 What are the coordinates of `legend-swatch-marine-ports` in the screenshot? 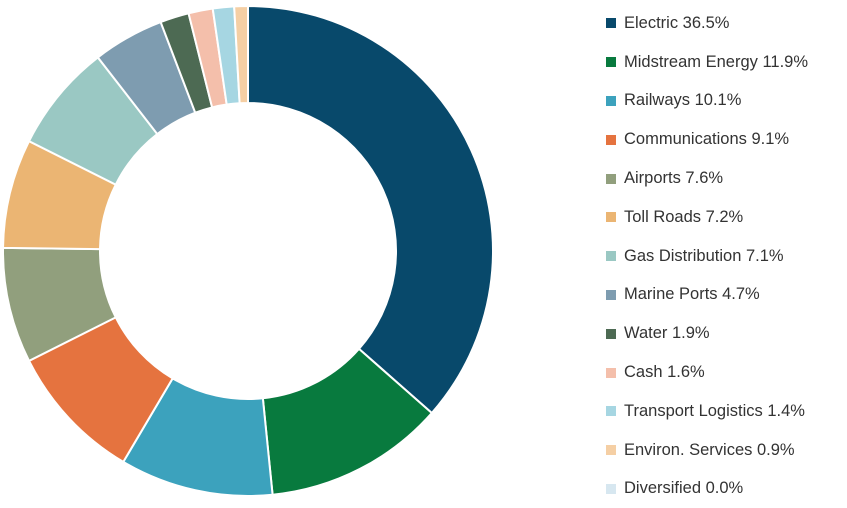 It's located at (611, 294).